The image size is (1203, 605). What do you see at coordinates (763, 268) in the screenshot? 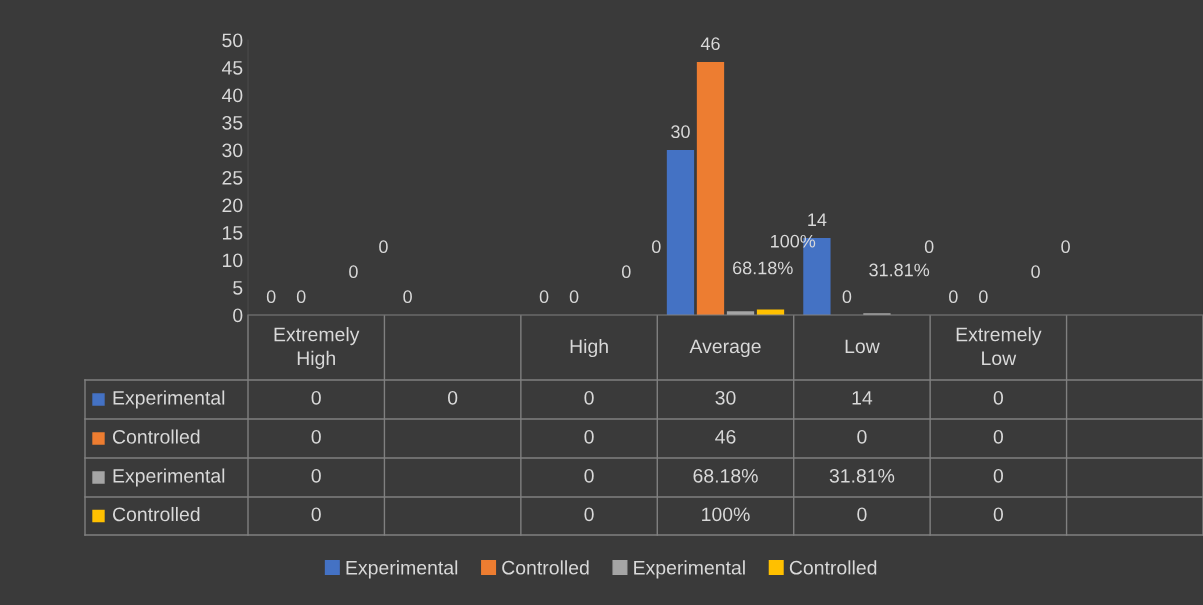
I see `text: 68.18%` at bounding box center [763, 268].